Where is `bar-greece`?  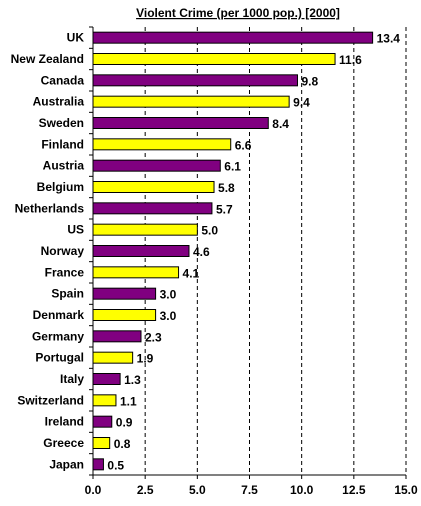 bar-greece is located at coordinates (101, 443).